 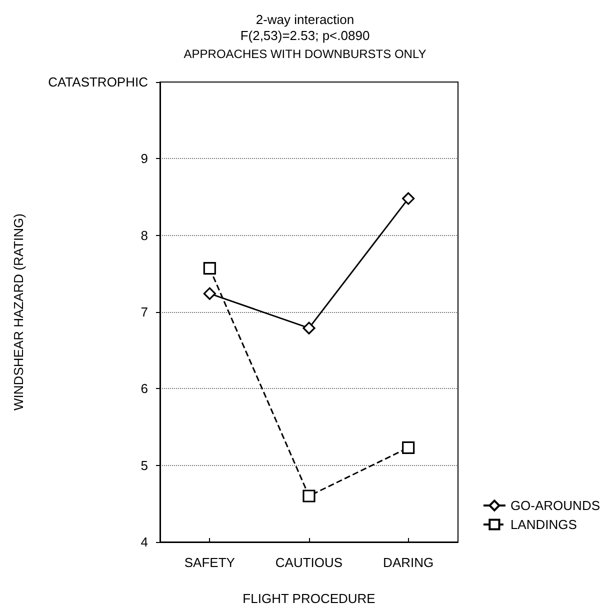 What do you see at coordinates (305, 35) in the screenshot?
I see `chart-subtitle: F(2,53)=2.53; p<.0890` at bounding box center [305, 35].